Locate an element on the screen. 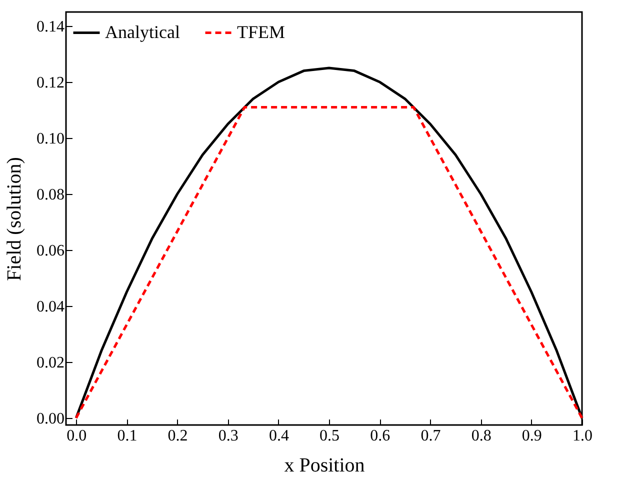 The image size is (624, 493). y-tick-label: 0.02 is located at coordinates (50, 363).